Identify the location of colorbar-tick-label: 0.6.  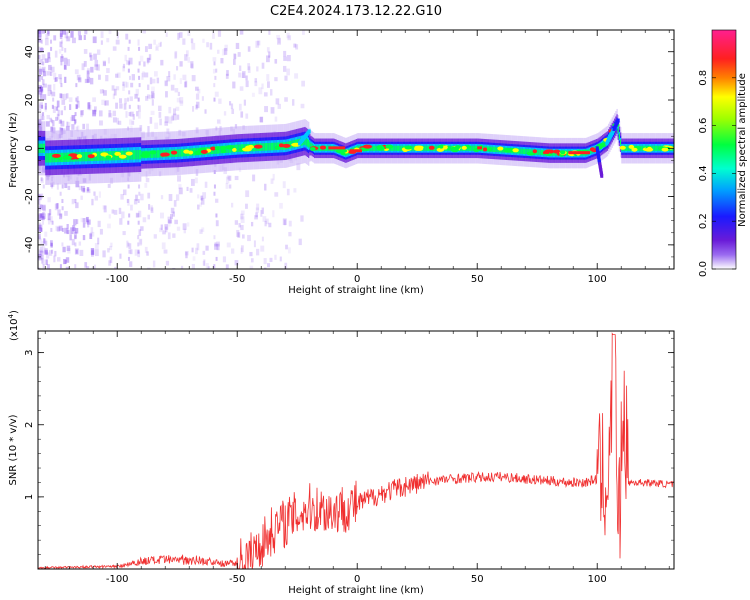
(703, 126).